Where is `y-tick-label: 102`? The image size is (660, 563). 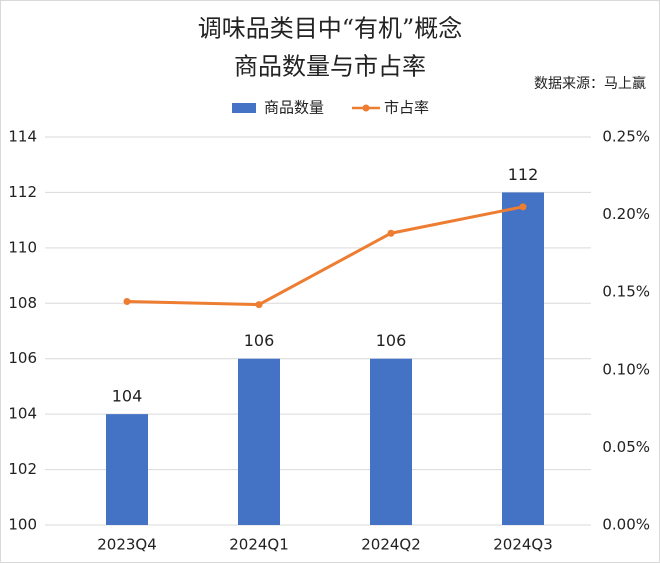
y-tick-label: 102 is located at coordinates (22, 469).